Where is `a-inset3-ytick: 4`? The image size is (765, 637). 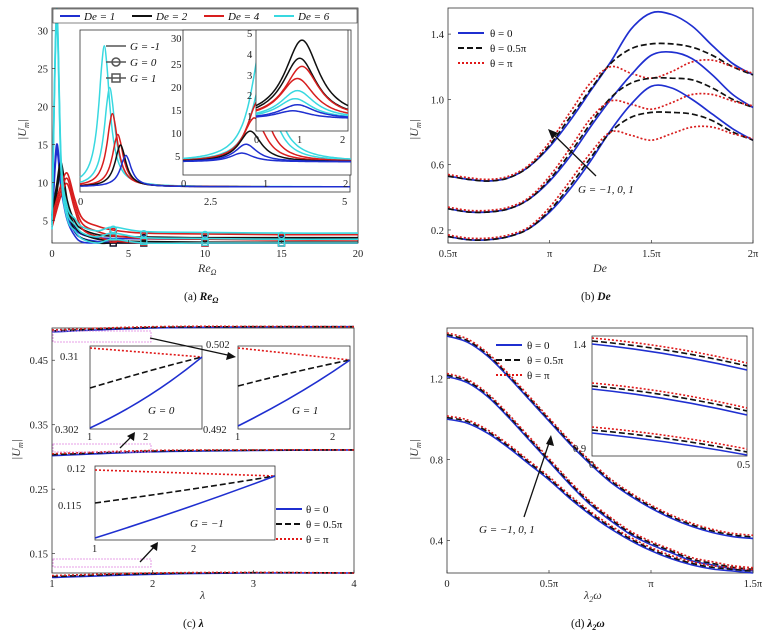 a-inset3-ytick: 4 is located at coordinates (250, 55).